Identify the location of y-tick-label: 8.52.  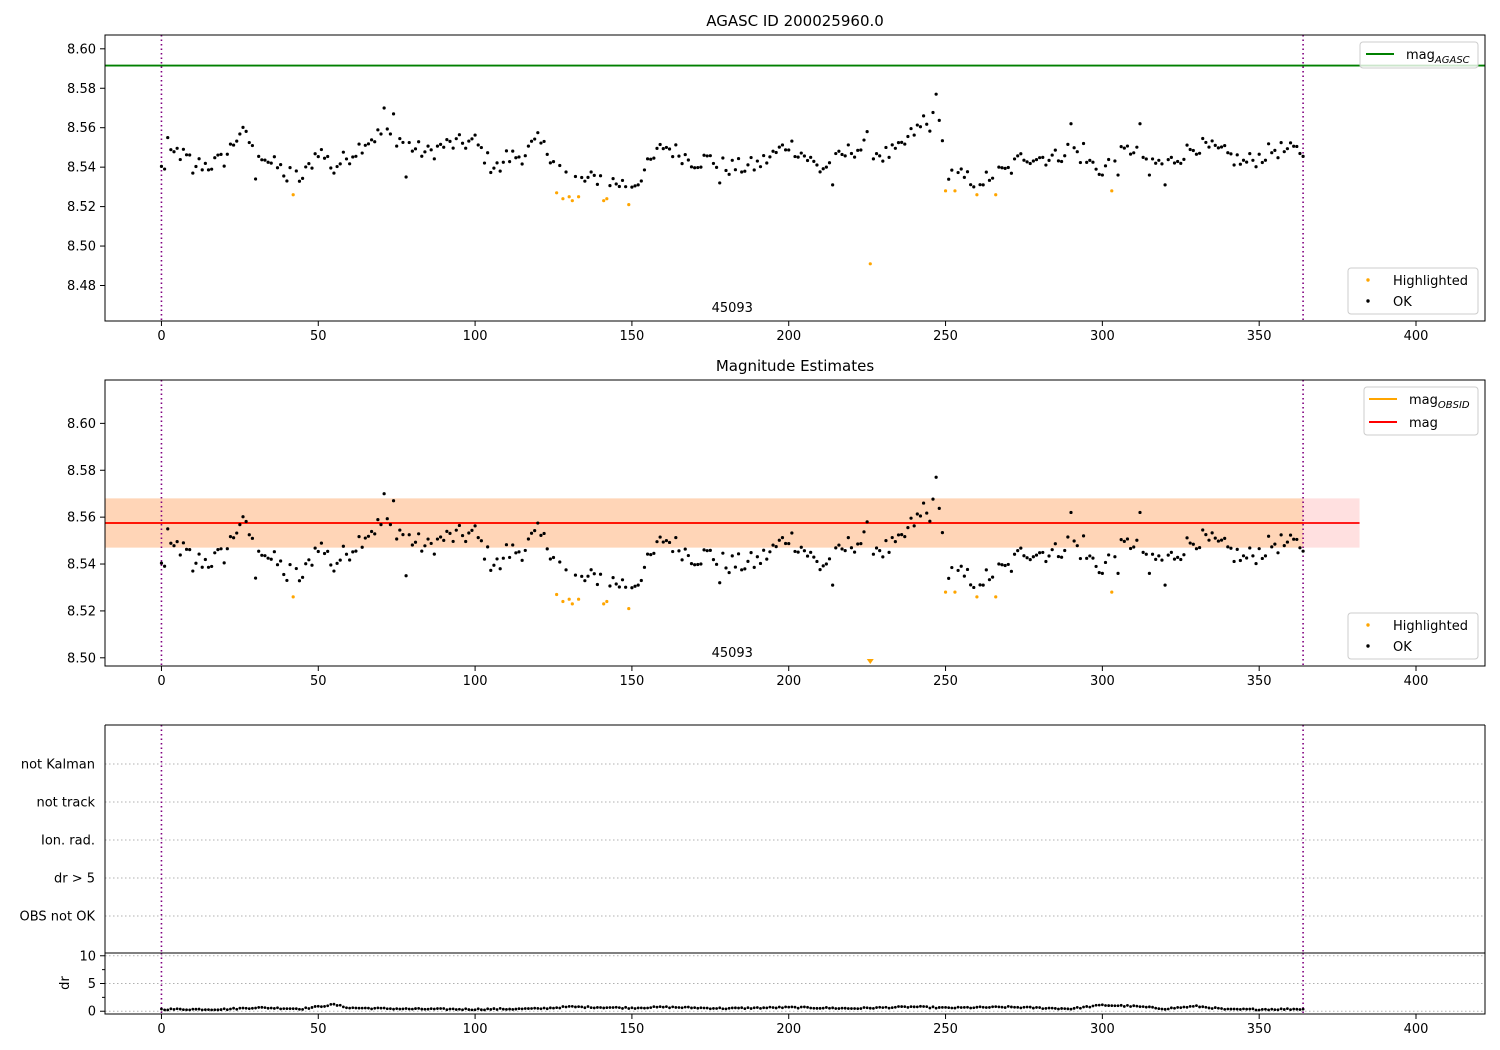
(81, 611).